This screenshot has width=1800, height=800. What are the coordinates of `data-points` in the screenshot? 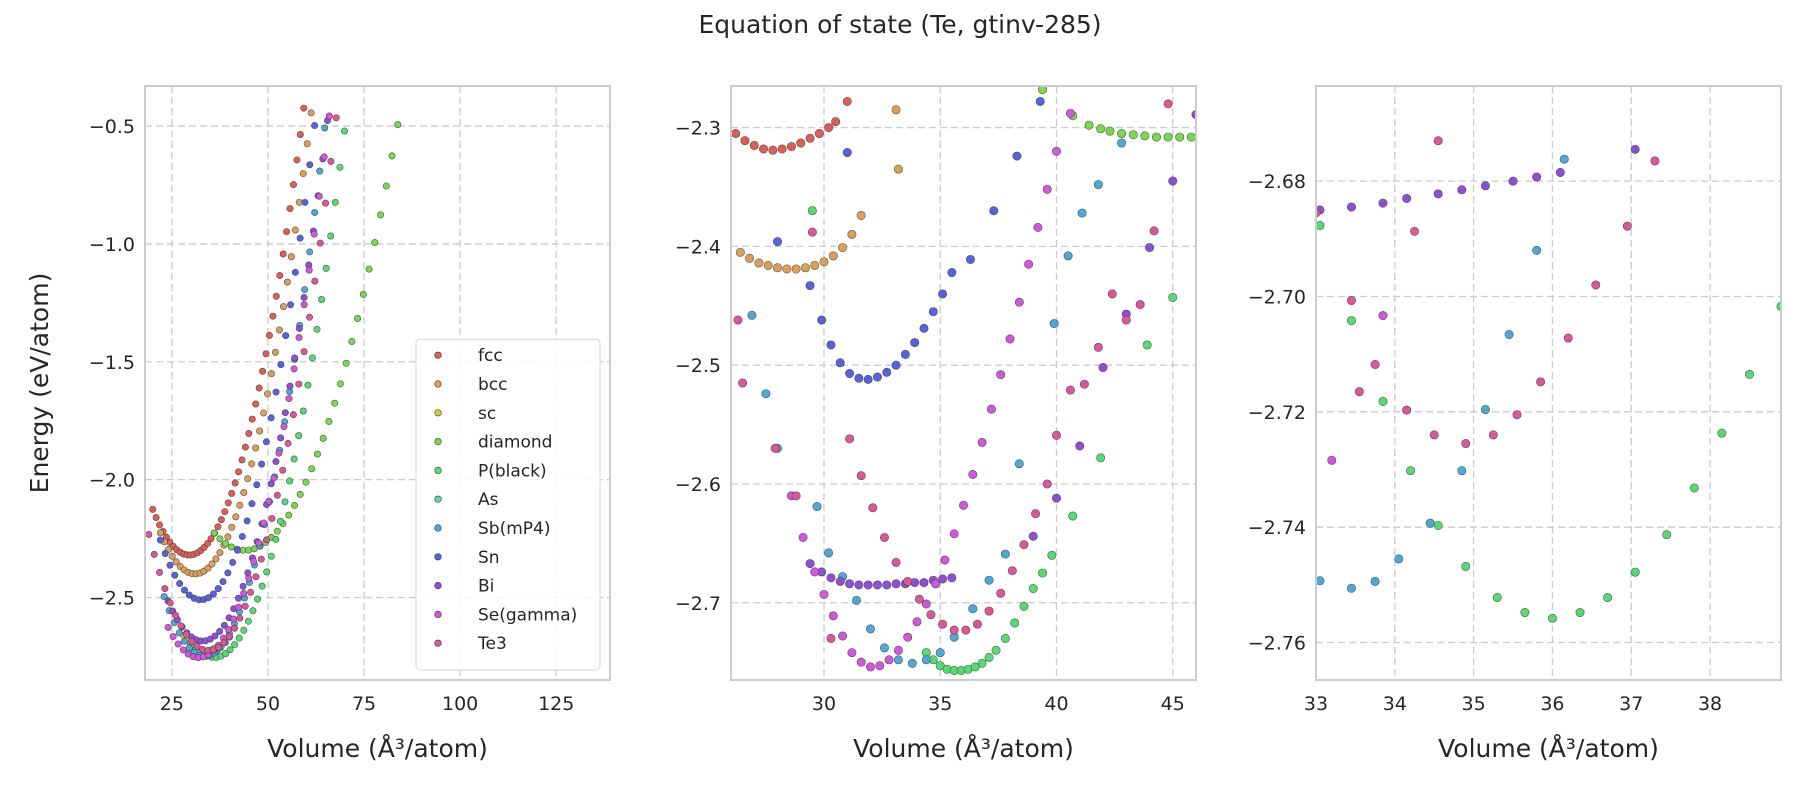 It's located at (273, 383).